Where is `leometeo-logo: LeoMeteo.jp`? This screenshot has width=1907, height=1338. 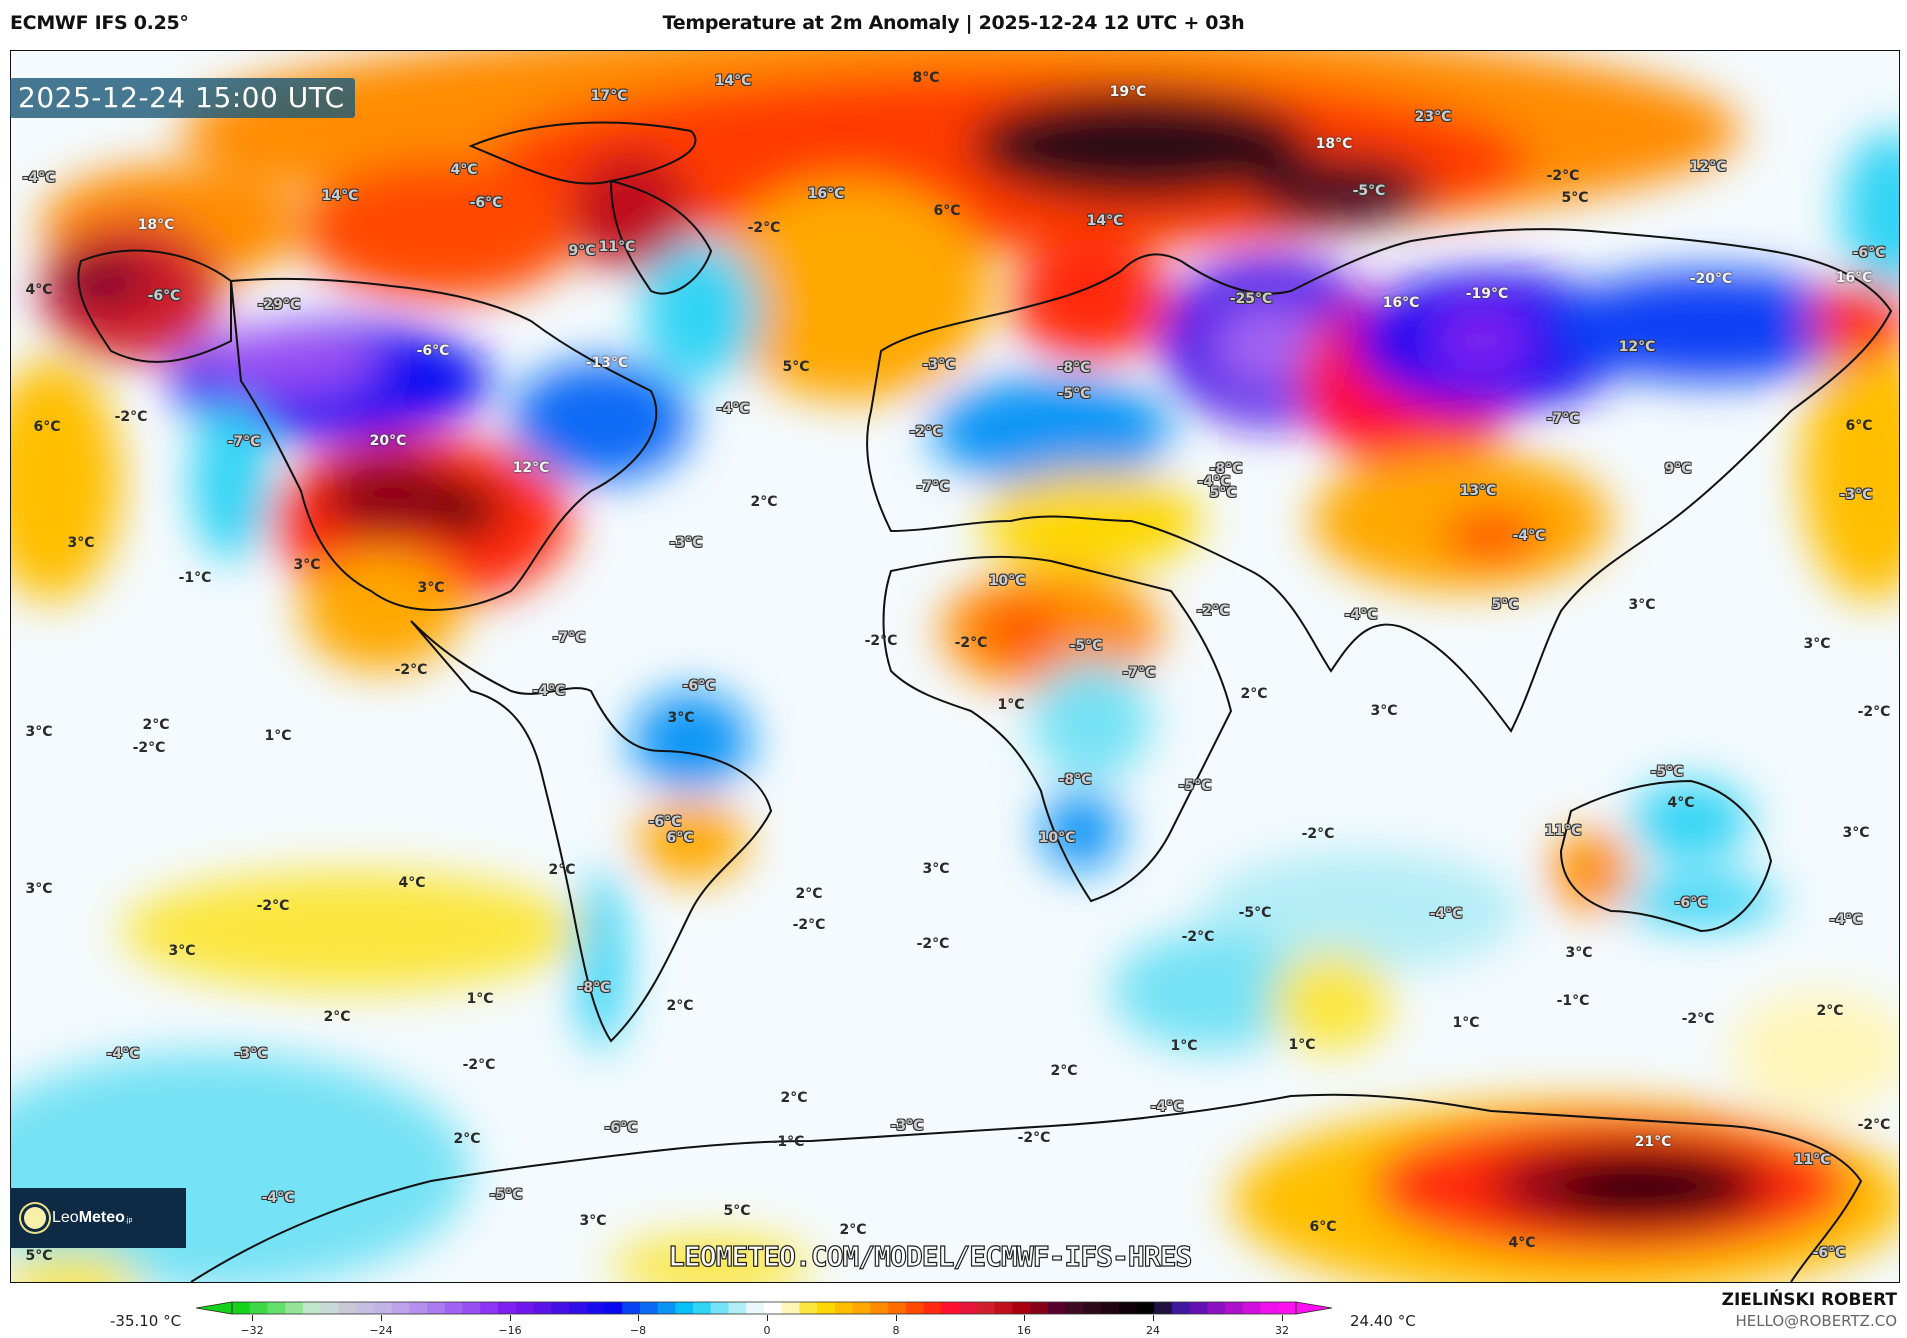 leometeo-logo: LeoMeteo.jp is located at coordinates (98, 1218).